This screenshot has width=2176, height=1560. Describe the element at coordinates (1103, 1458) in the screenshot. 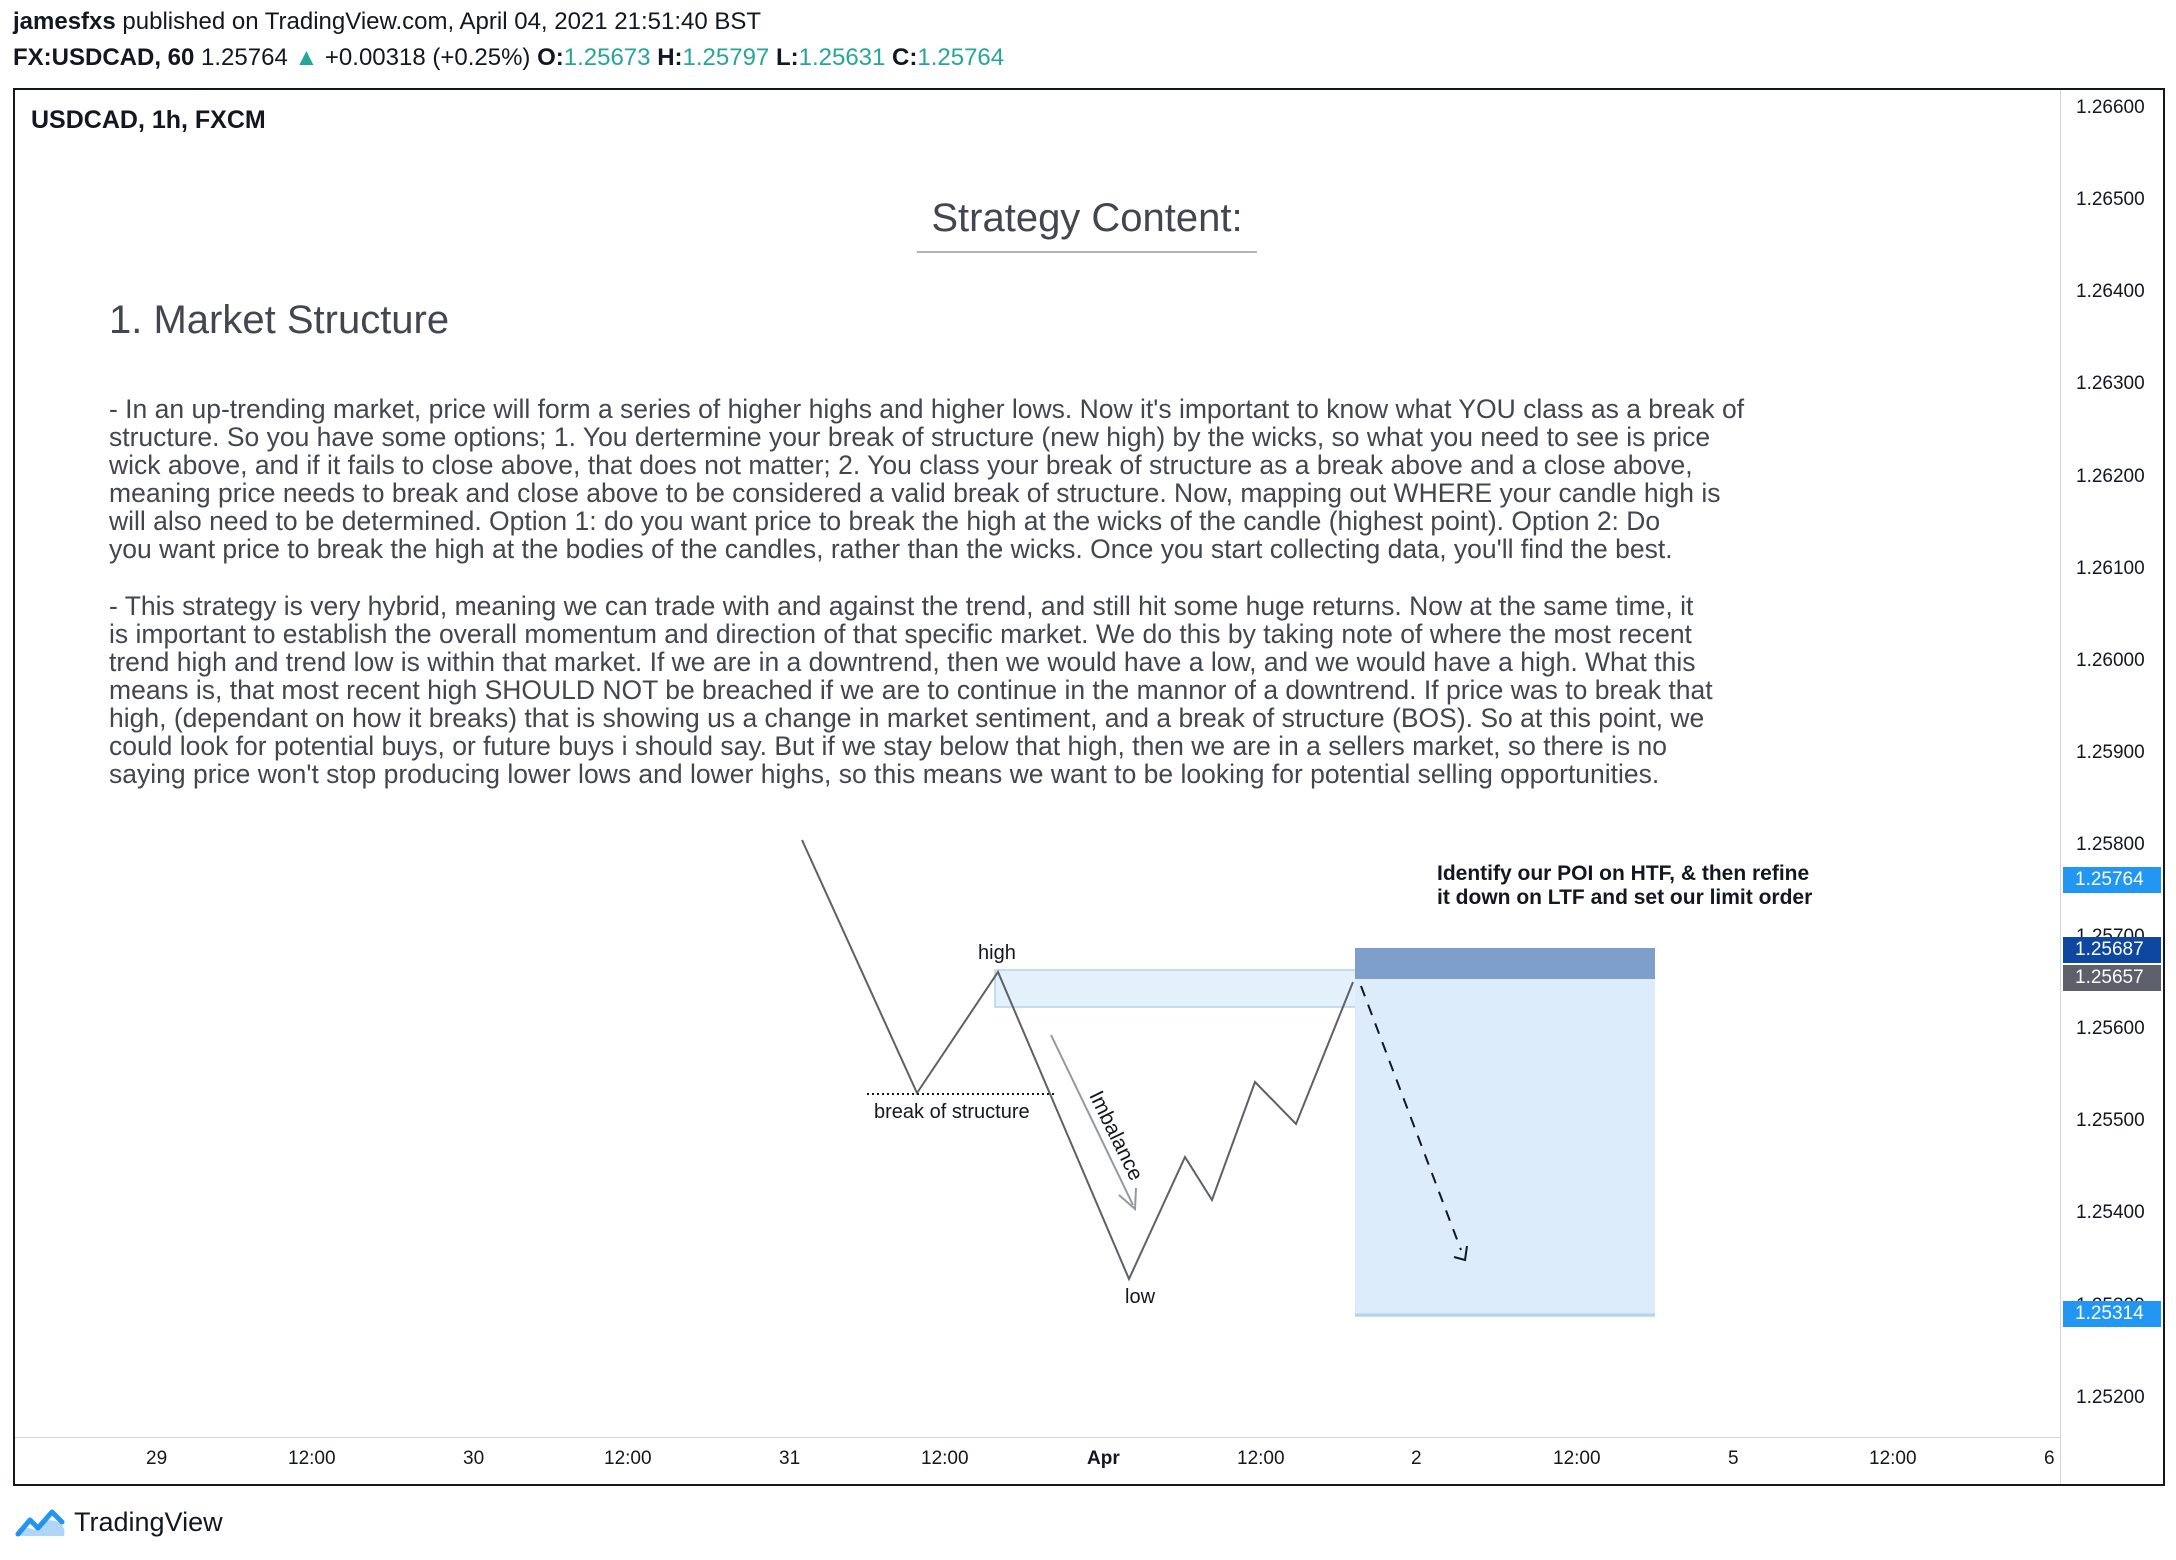

I see `time-tick: Apr` at that location.